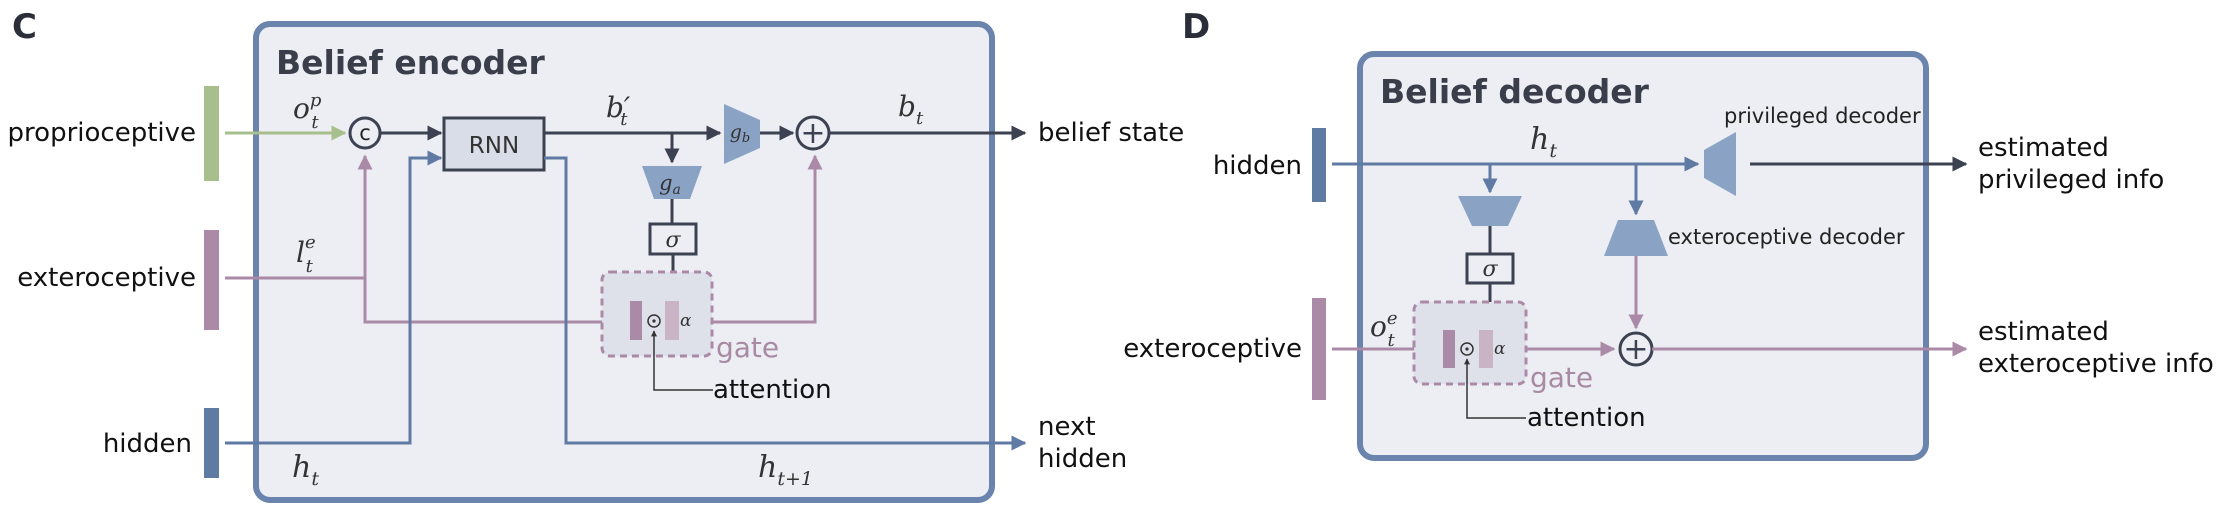 This screenshot has height=526, width=2224. What do you see at coordinates (1561, 377) in the screenshot?
I see `decoder-gate-label: gate` at bounding box center [1561, 377].